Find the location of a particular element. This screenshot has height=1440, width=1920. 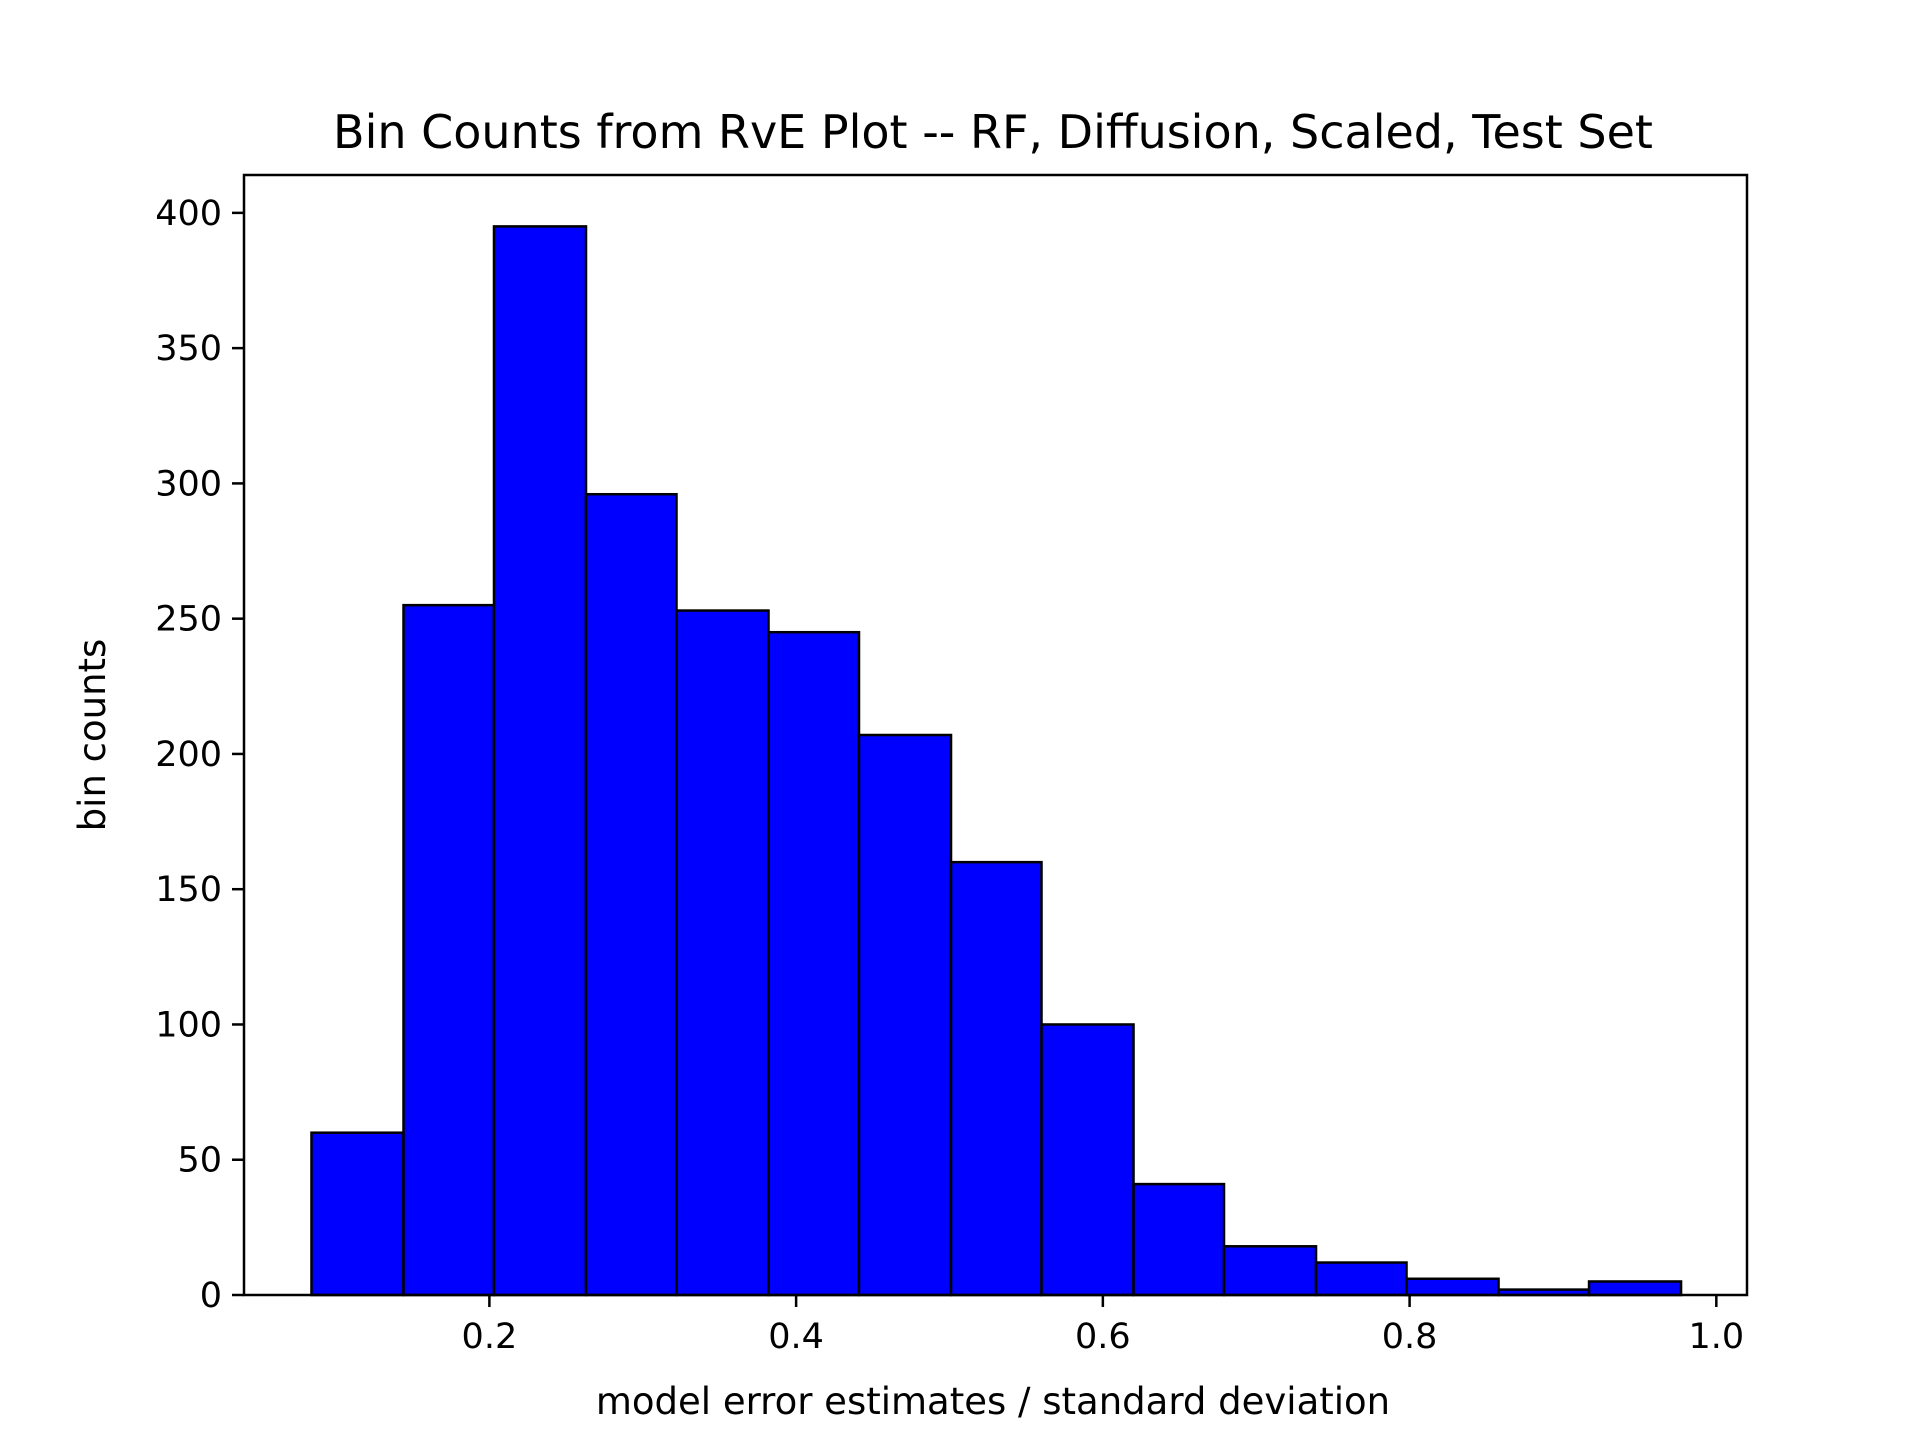

y-tick-label-5: 250 is located at coordinates (188, 620).